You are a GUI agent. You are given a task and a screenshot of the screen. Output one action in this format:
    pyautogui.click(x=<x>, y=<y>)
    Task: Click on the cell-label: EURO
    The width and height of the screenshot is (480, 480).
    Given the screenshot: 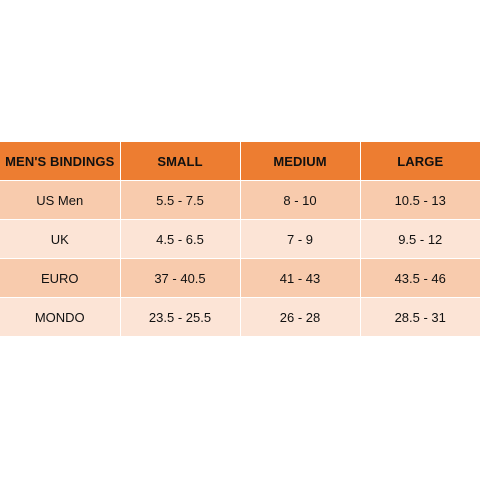 What is the action you would take?
    pyautogui.click(x=60, y=278)
    